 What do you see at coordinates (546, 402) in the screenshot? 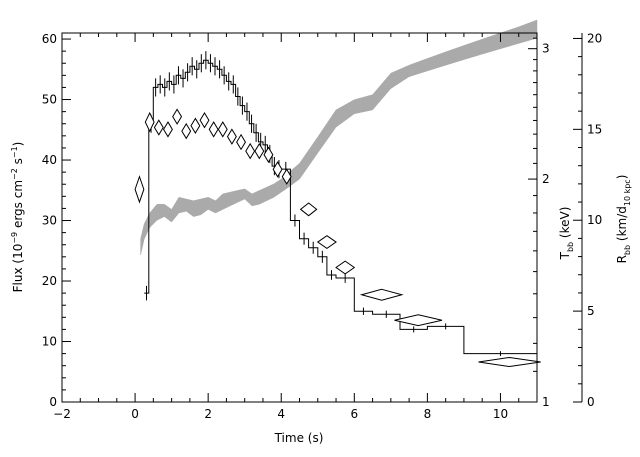
I see `temperature-tick-label: 1` at bounding box center [546, 402].